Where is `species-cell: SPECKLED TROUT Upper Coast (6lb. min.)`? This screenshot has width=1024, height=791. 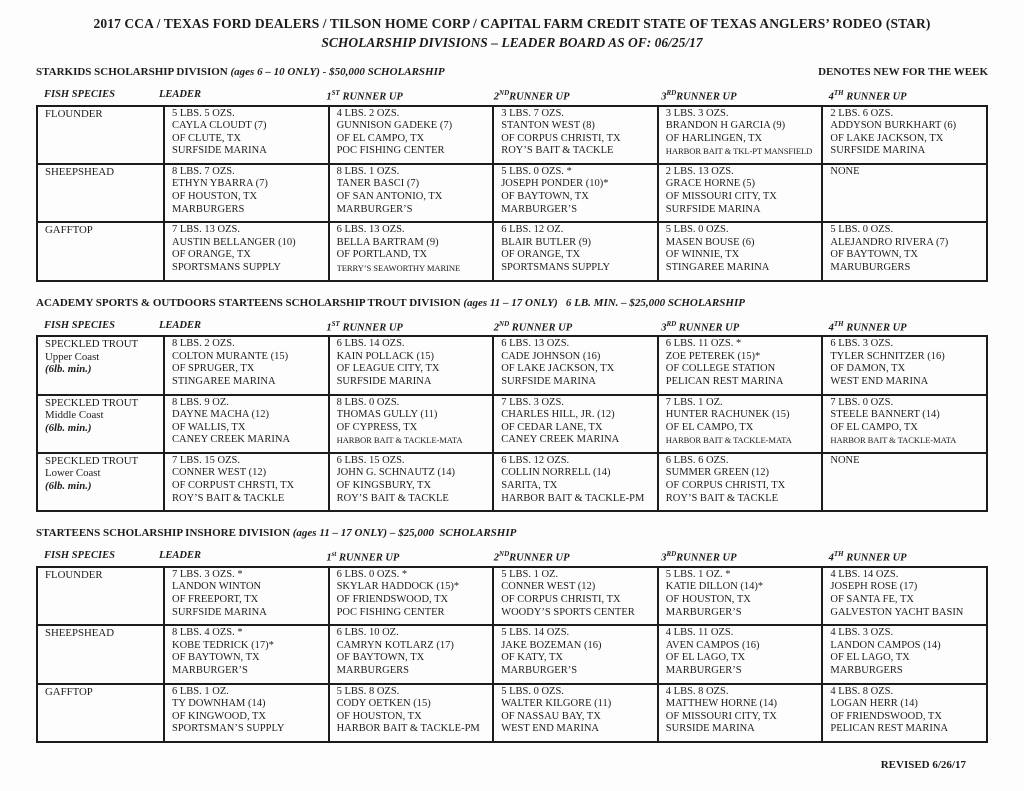
species-cell: SPECKLED TROUT Upper Coast (6lb. min.) is located at coordinates (100, 365).